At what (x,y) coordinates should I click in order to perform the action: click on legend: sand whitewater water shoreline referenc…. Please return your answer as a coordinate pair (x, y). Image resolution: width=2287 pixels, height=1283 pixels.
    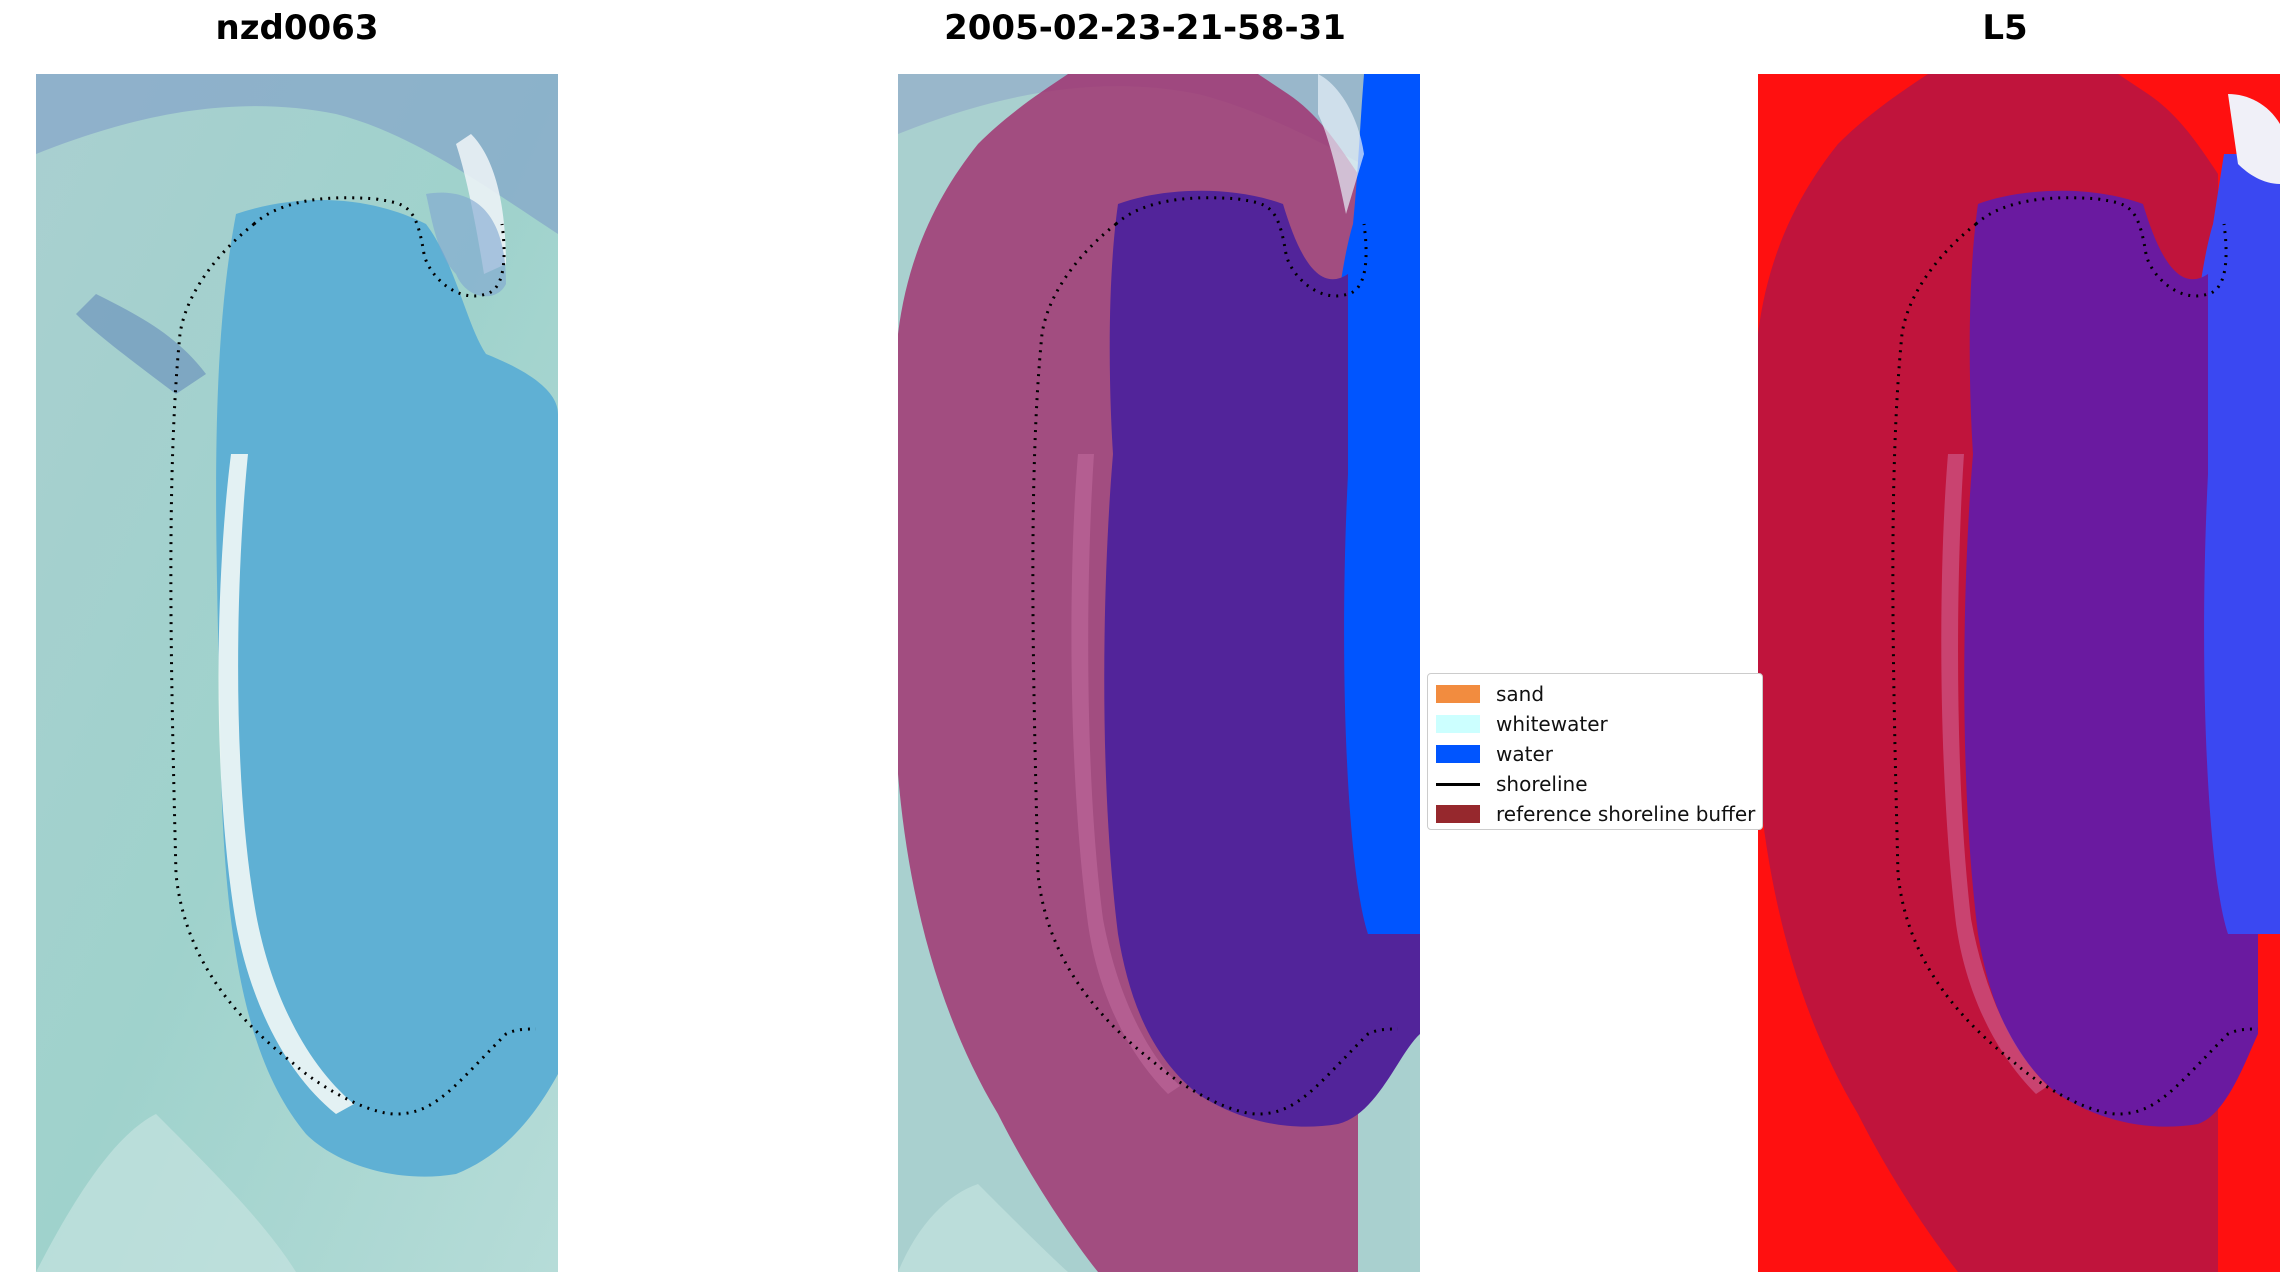
    Looking at the image, I should click on (1595, 751).